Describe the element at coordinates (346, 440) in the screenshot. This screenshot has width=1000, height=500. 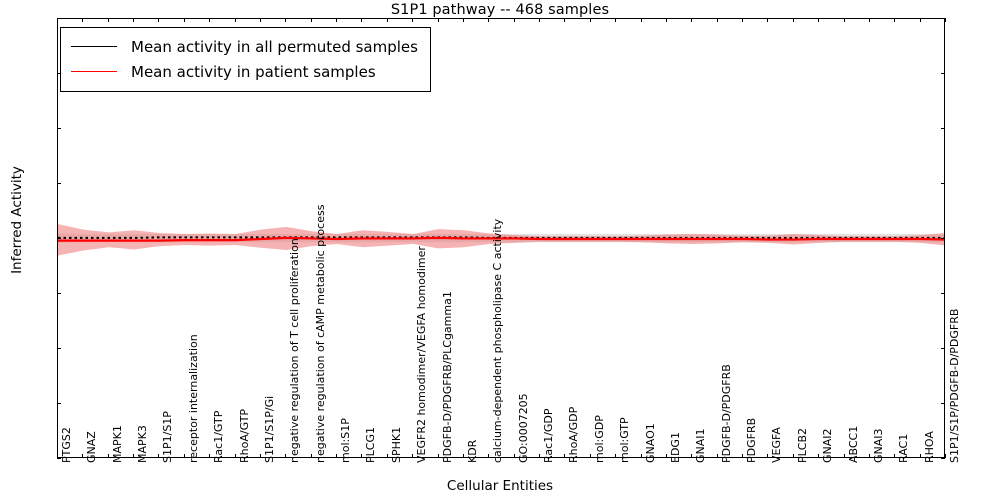
I see `x-tick-label: mol:S1P` at that location.